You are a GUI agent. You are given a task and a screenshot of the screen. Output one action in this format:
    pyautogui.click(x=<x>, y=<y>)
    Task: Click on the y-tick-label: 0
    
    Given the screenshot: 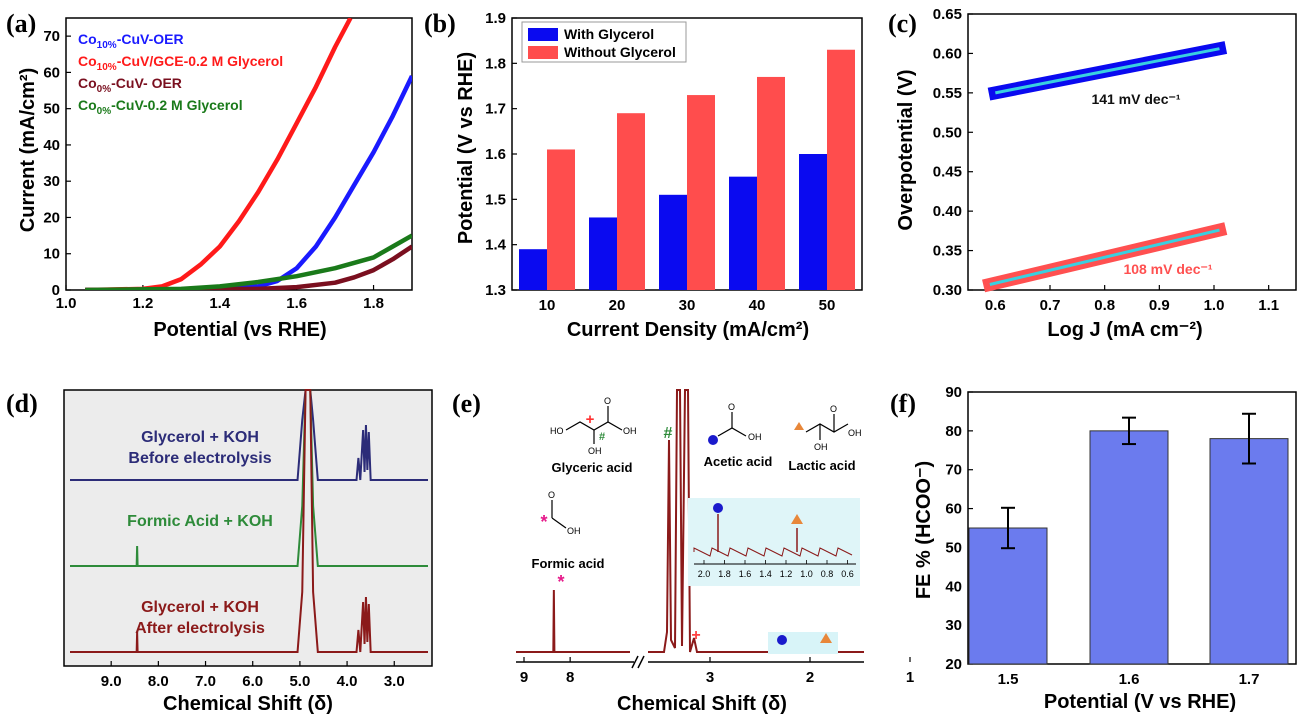 What is the action you would take?
    pyautogui.click(x=56, y=290)
    